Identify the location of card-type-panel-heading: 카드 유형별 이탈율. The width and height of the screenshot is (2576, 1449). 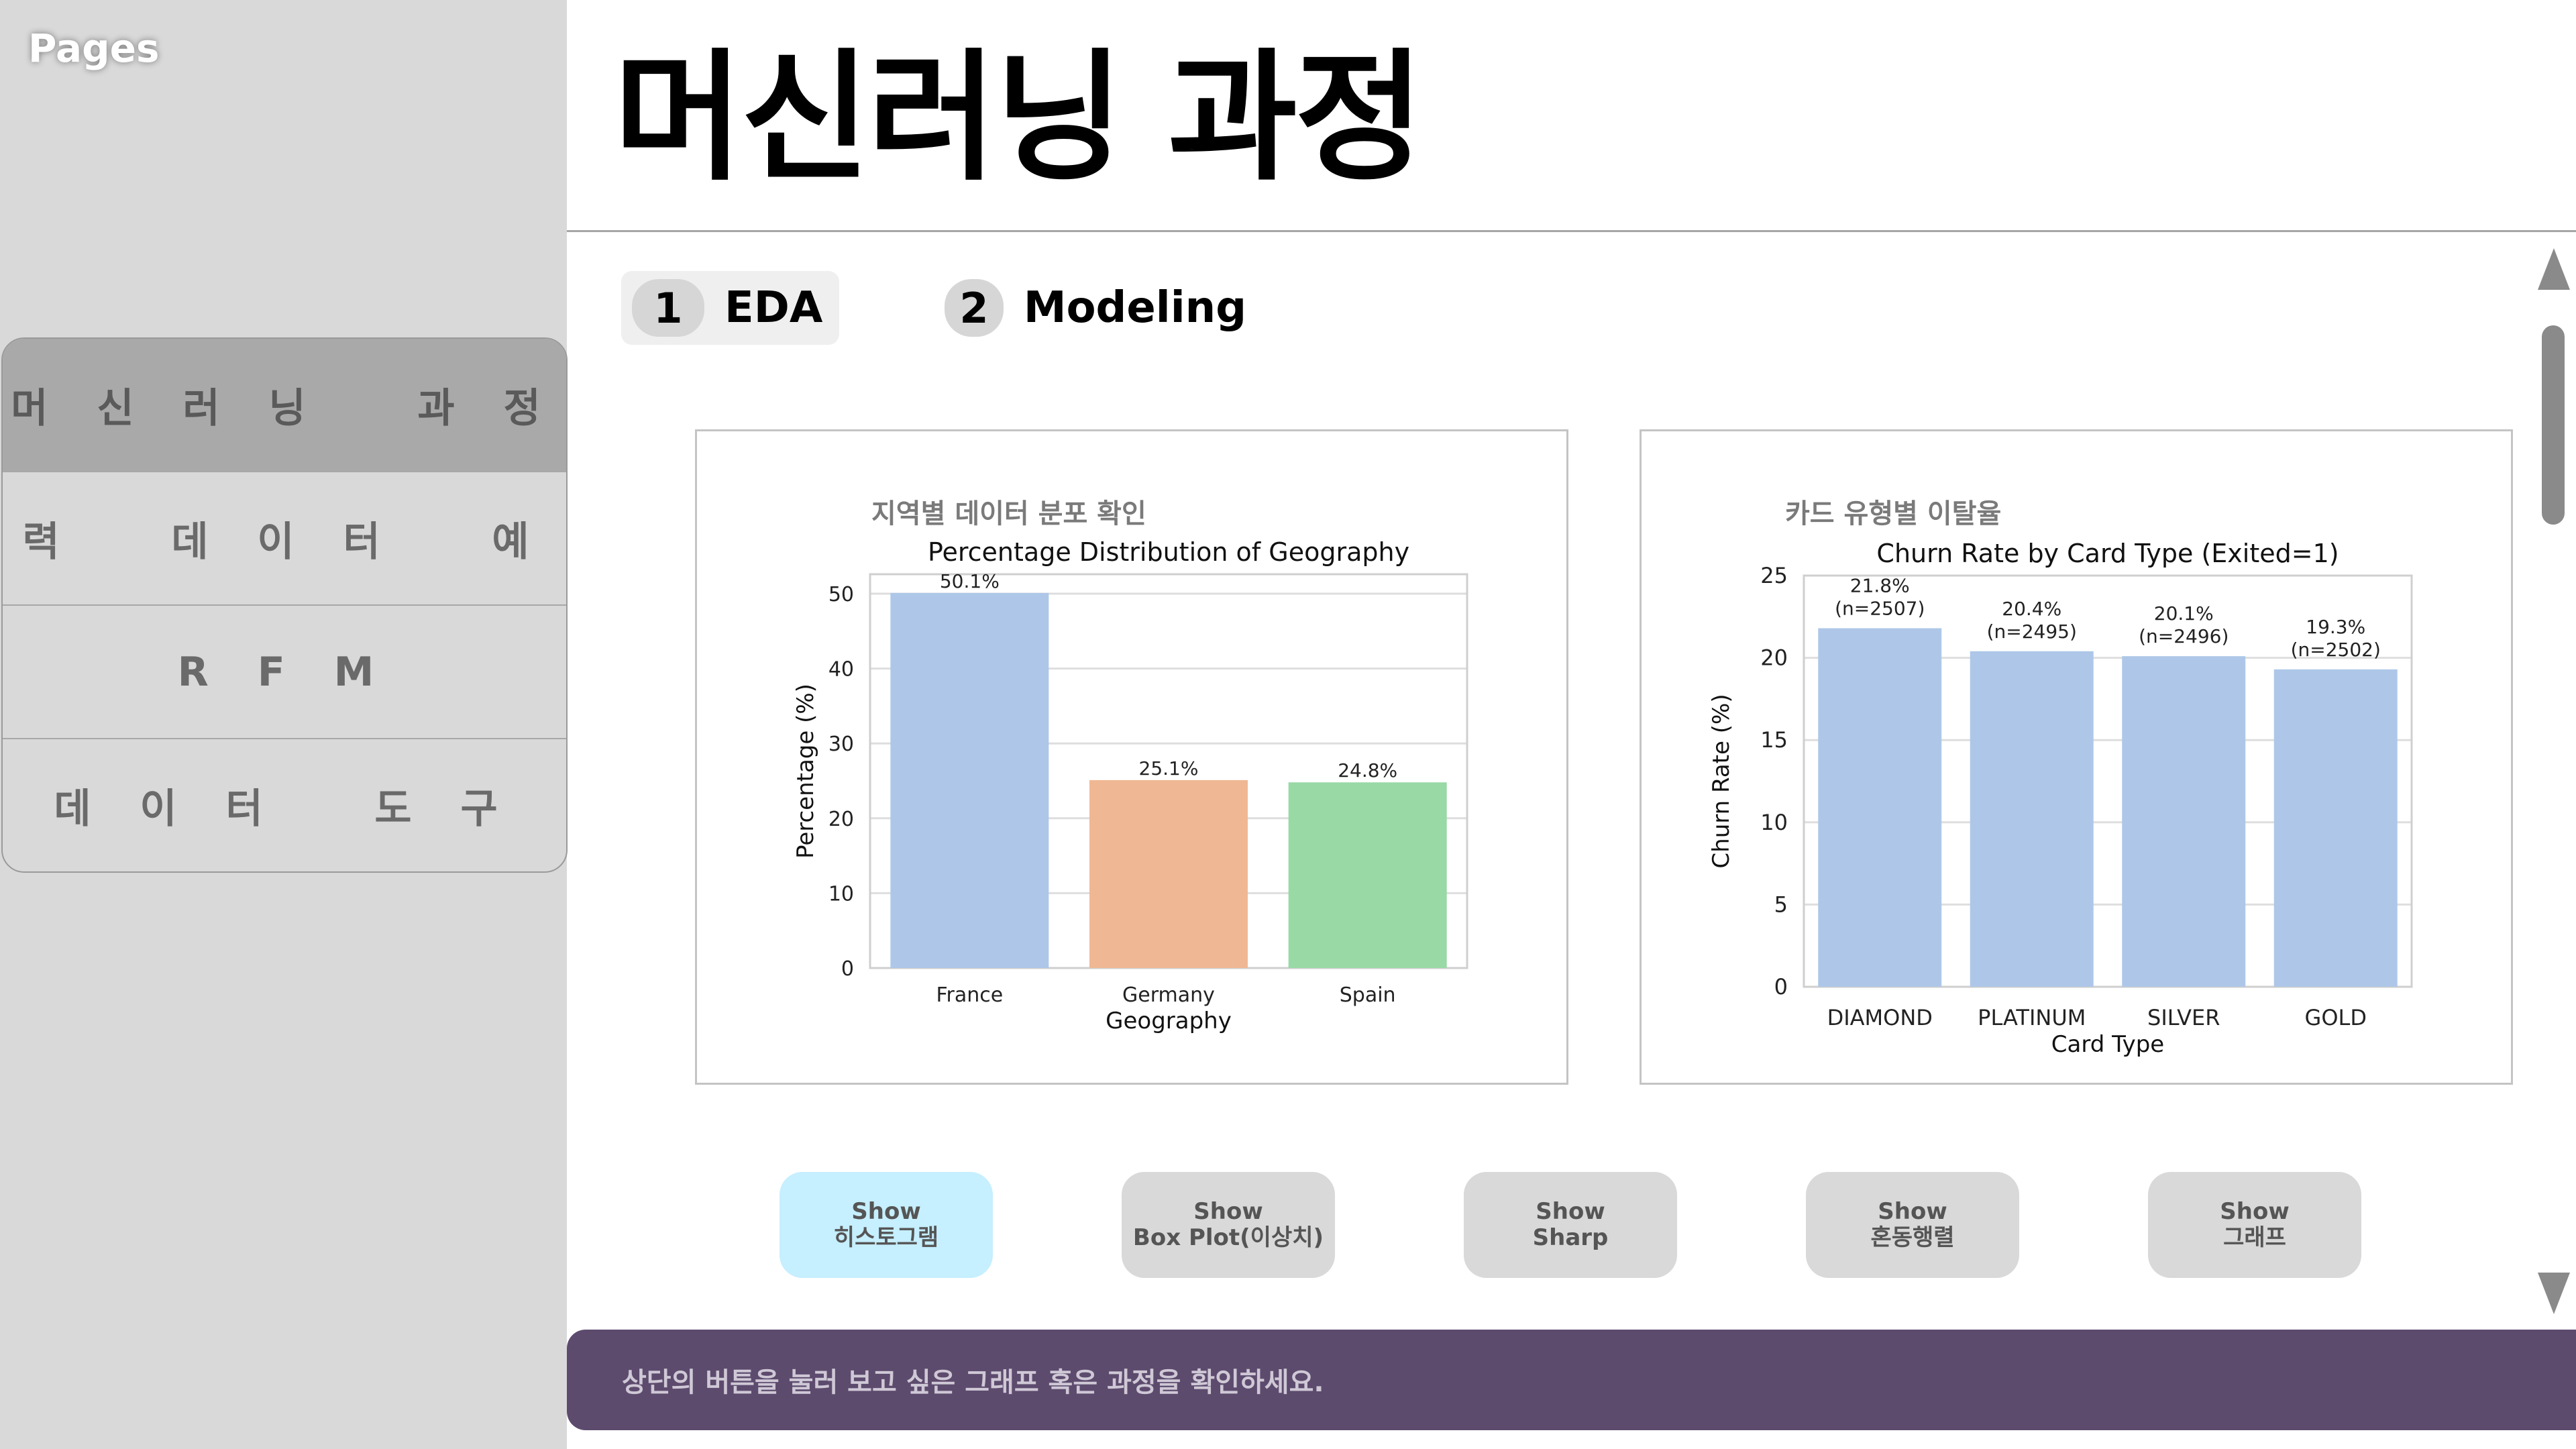
(1893, 513).